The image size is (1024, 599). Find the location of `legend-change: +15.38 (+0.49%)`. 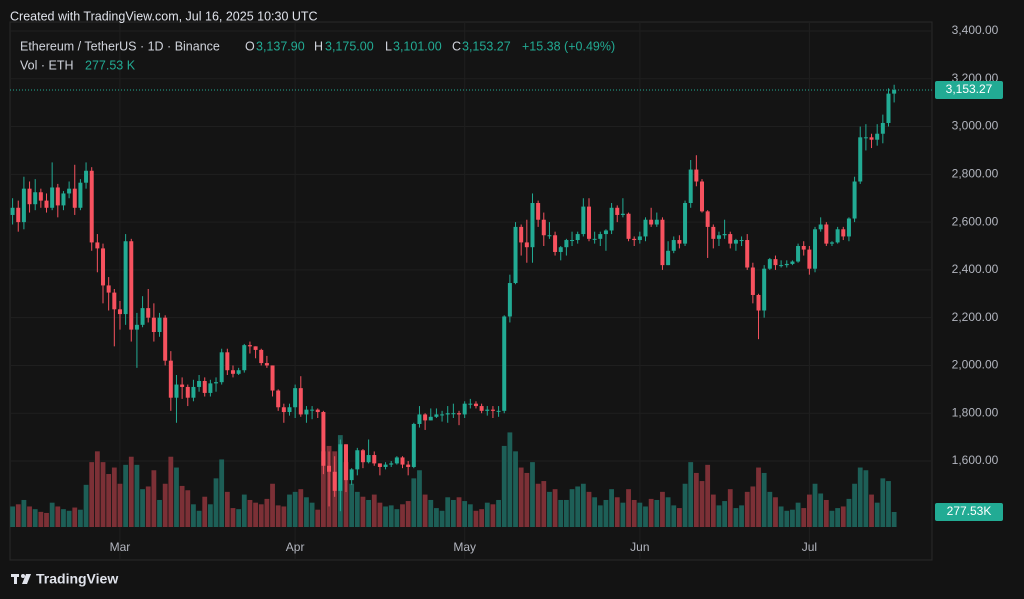

legend-change: +15.38 (+0.49%) is located at coordinates (568, 46).